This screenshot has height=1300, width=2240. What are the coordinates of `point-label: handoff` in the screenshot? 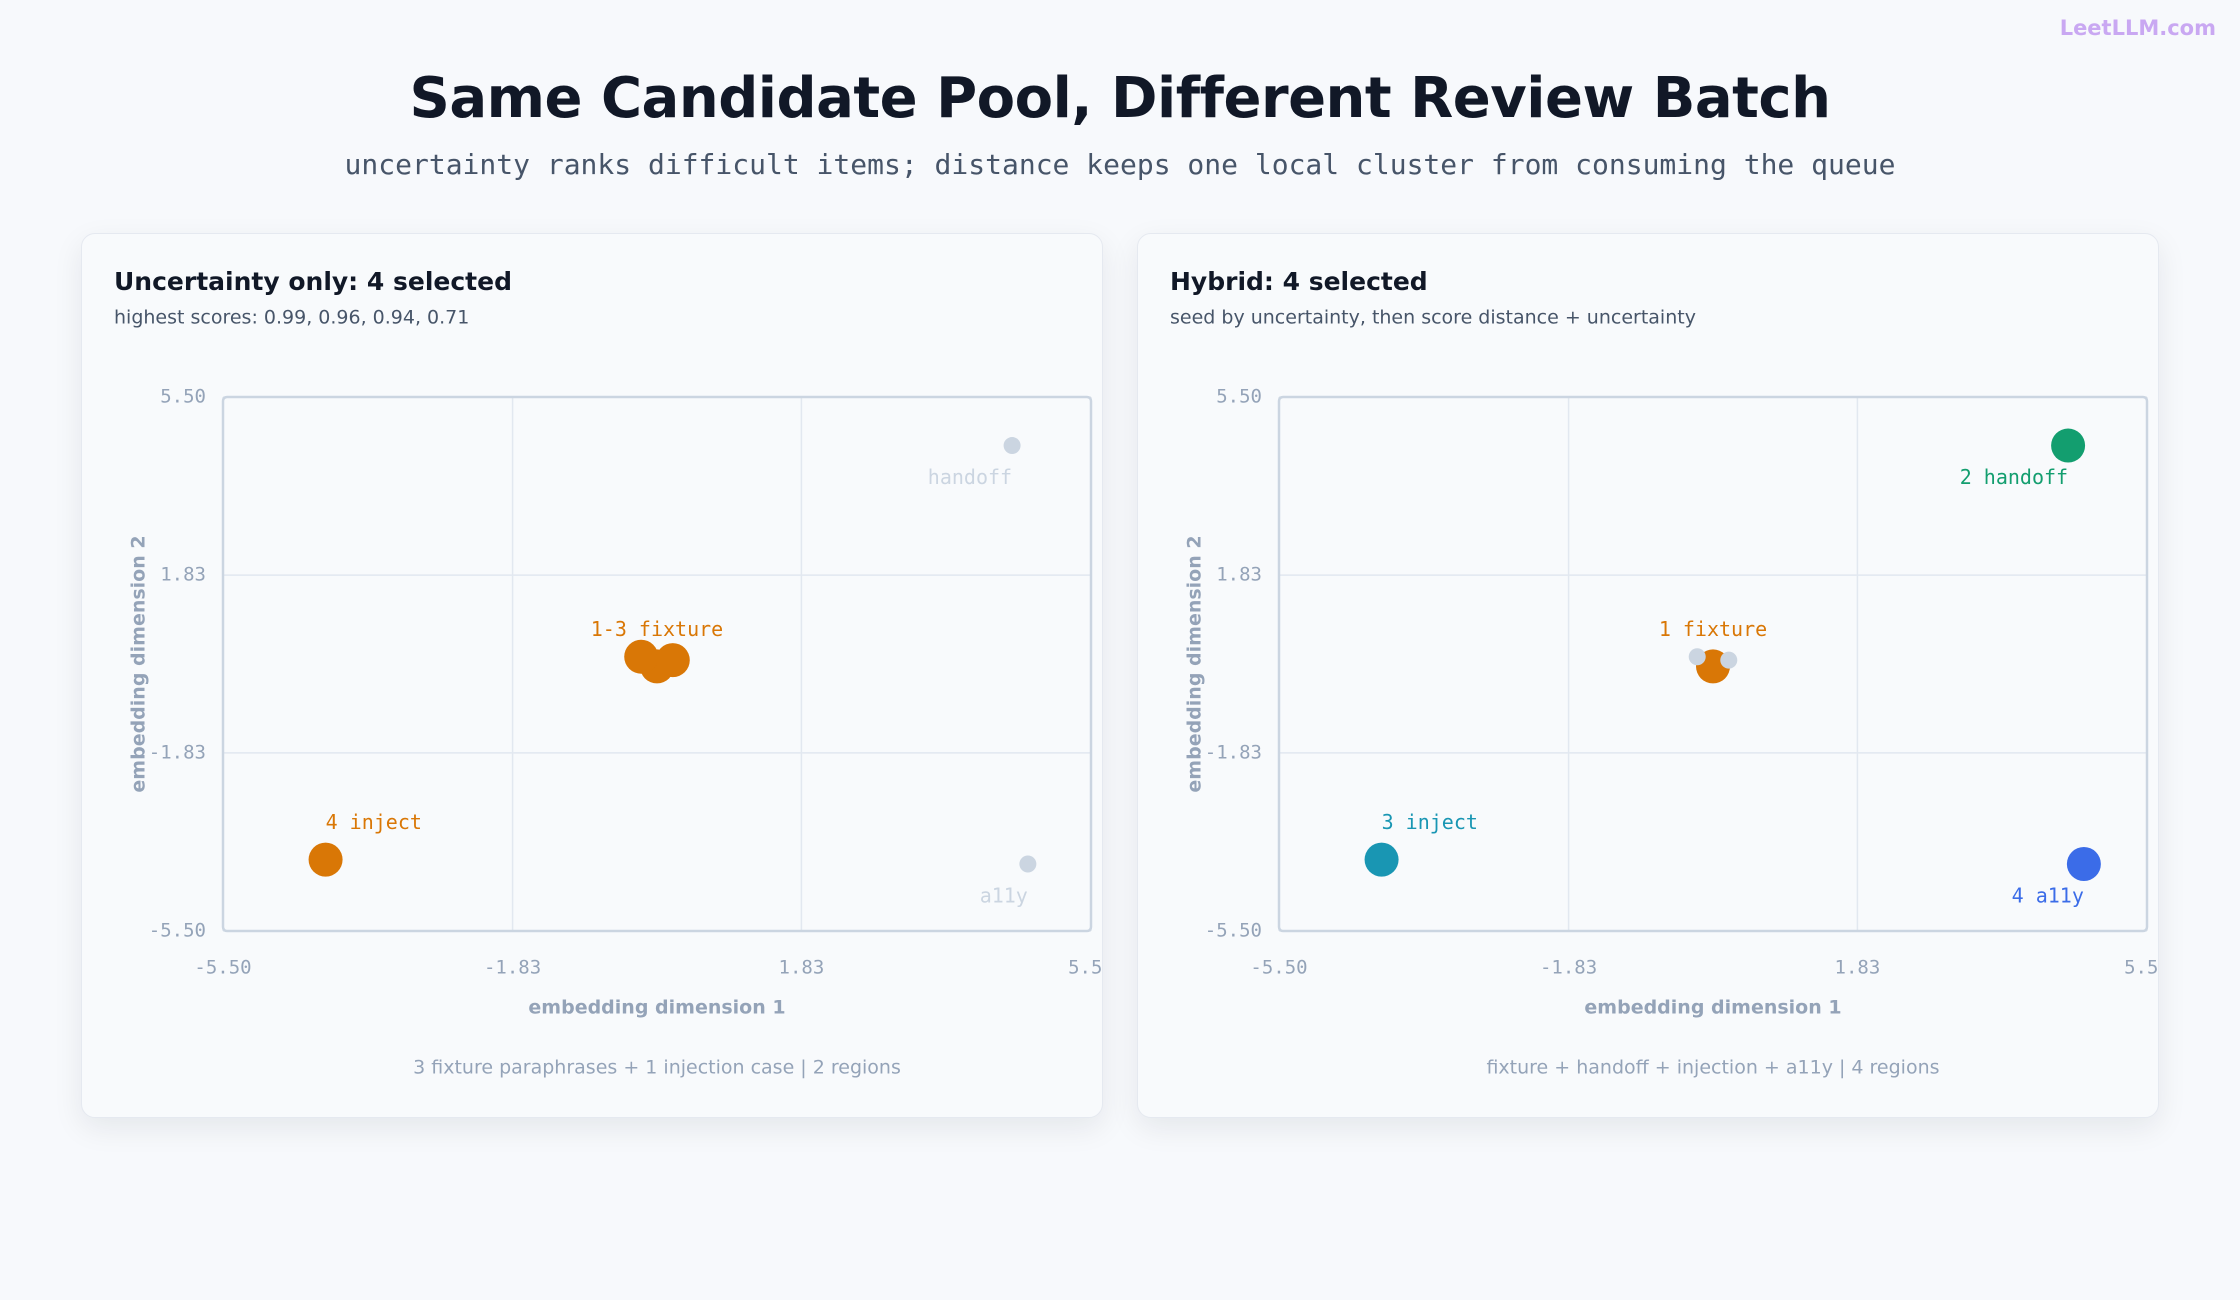 It's located at (970, 477).